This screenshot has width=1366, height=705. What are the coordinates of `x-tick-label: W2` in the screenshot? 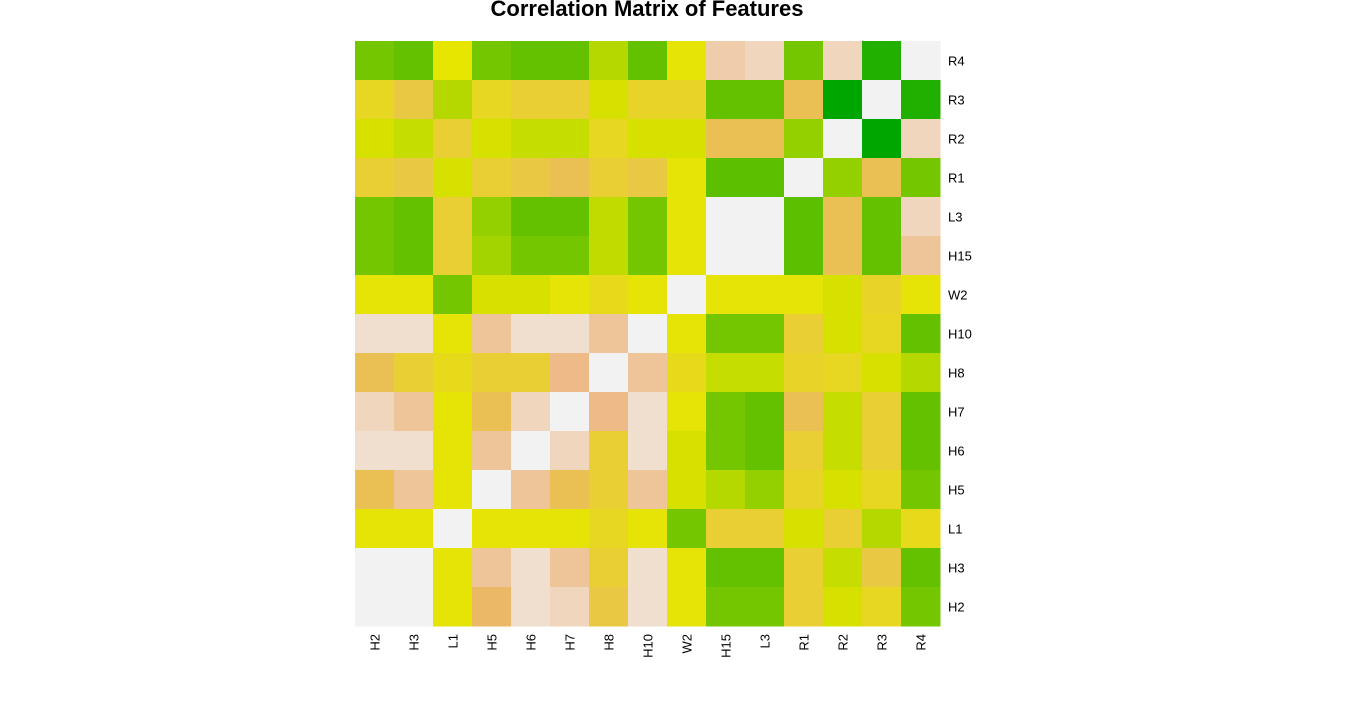 It's located at (687, 644).